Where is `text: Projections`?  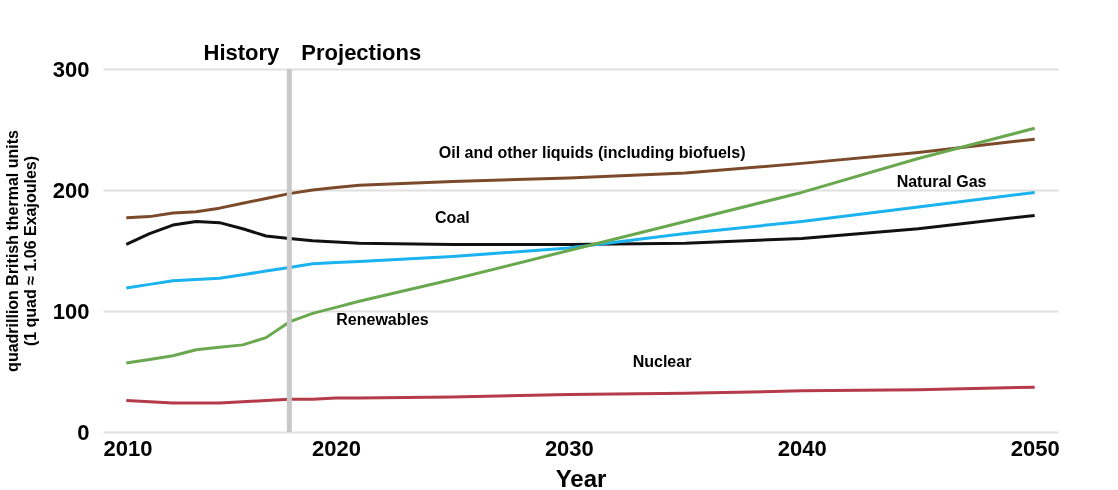
text: Projections is located at coordinates (361, 52).